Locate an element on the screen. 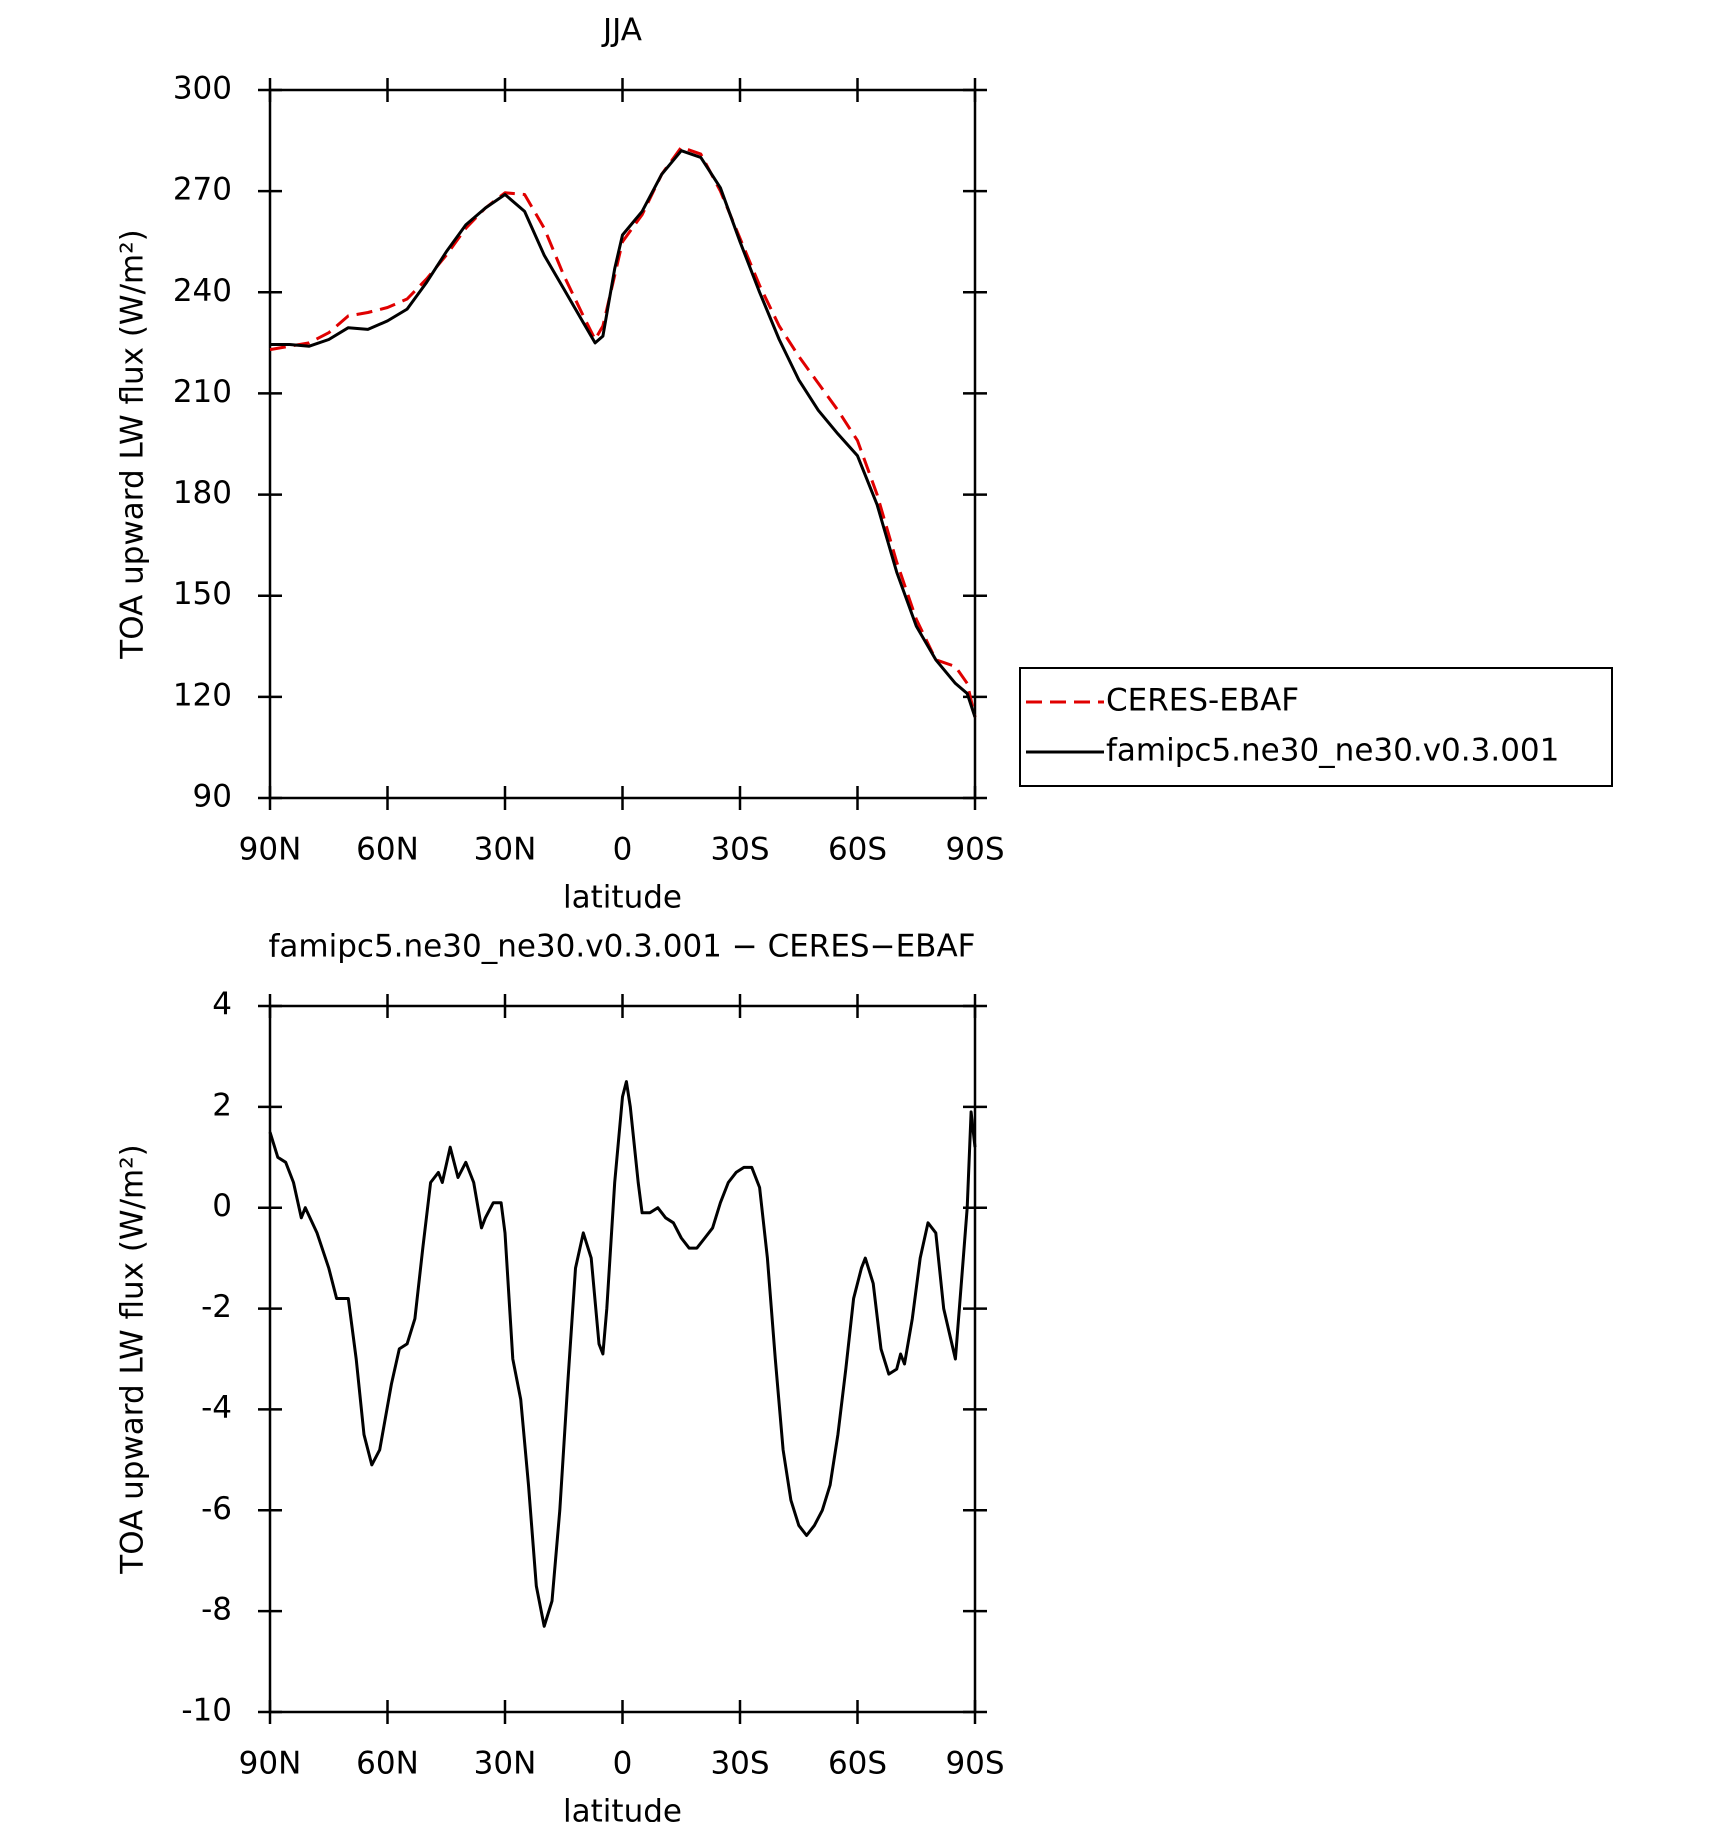 This screenshot has width=1710, height=1822. y-tick-label: 2 is located at coordinates (222, 1105).